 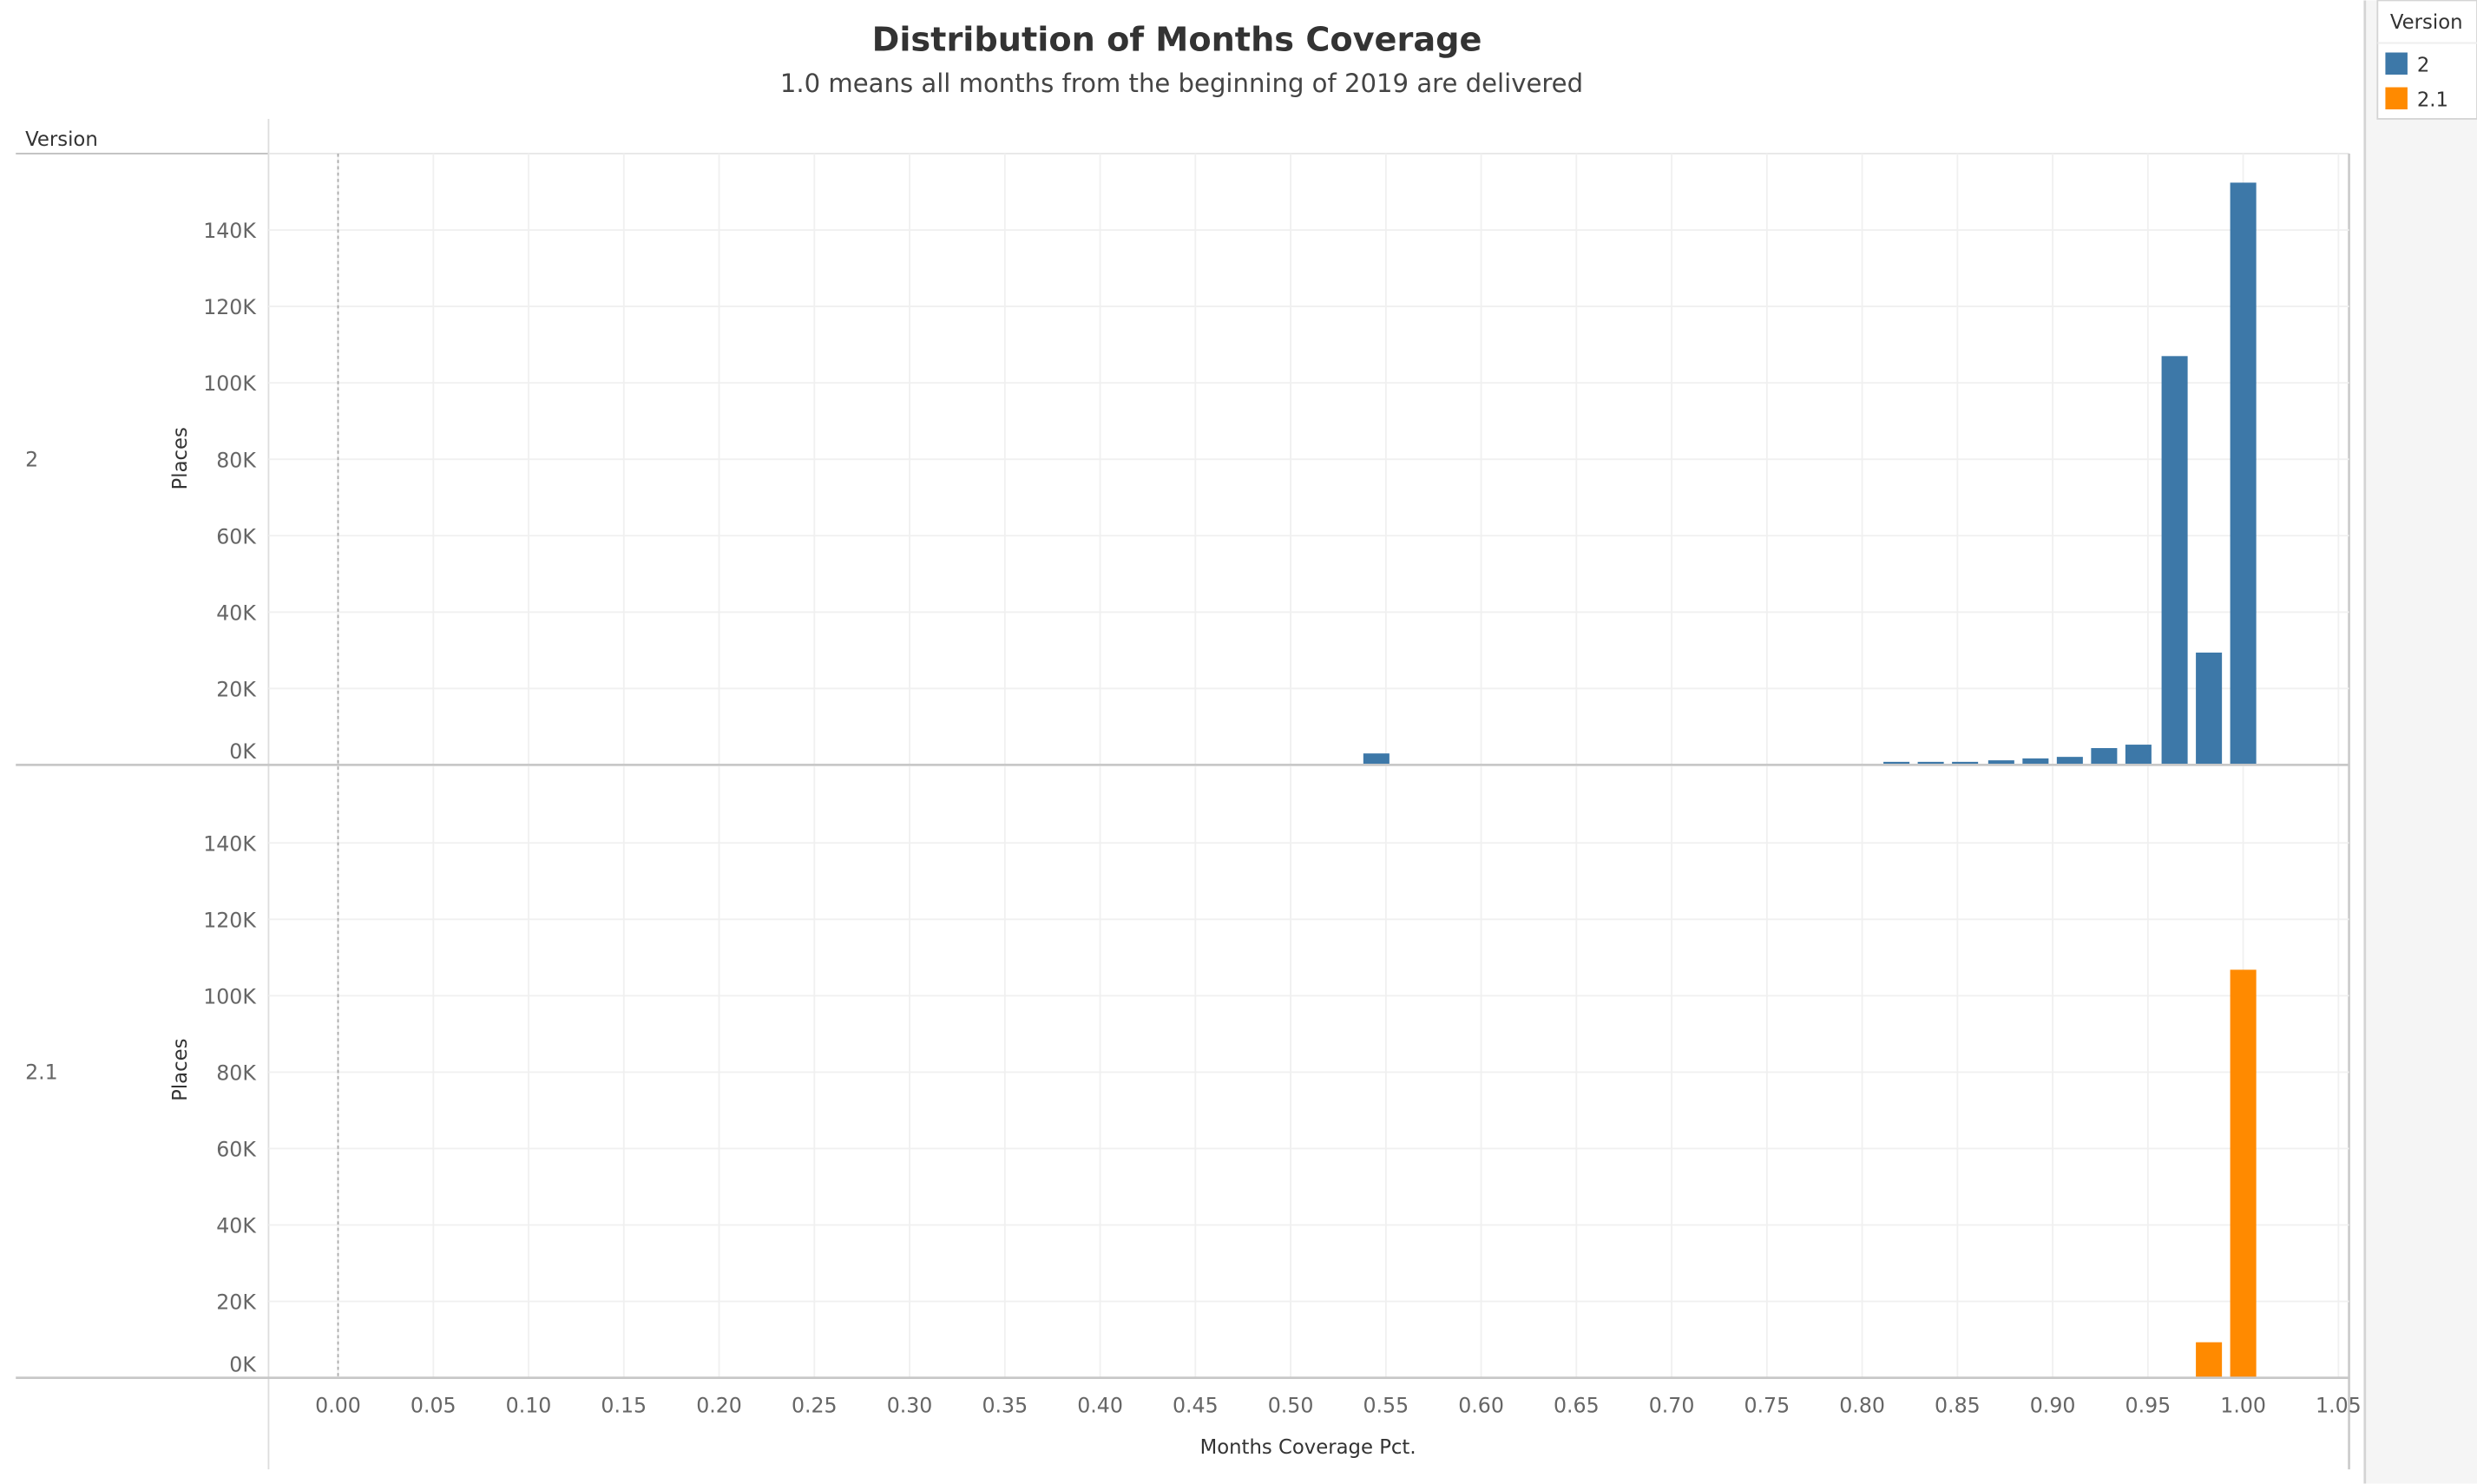 I want to click on x-tick-label: 0.70, so click(x=1672, y=1406).